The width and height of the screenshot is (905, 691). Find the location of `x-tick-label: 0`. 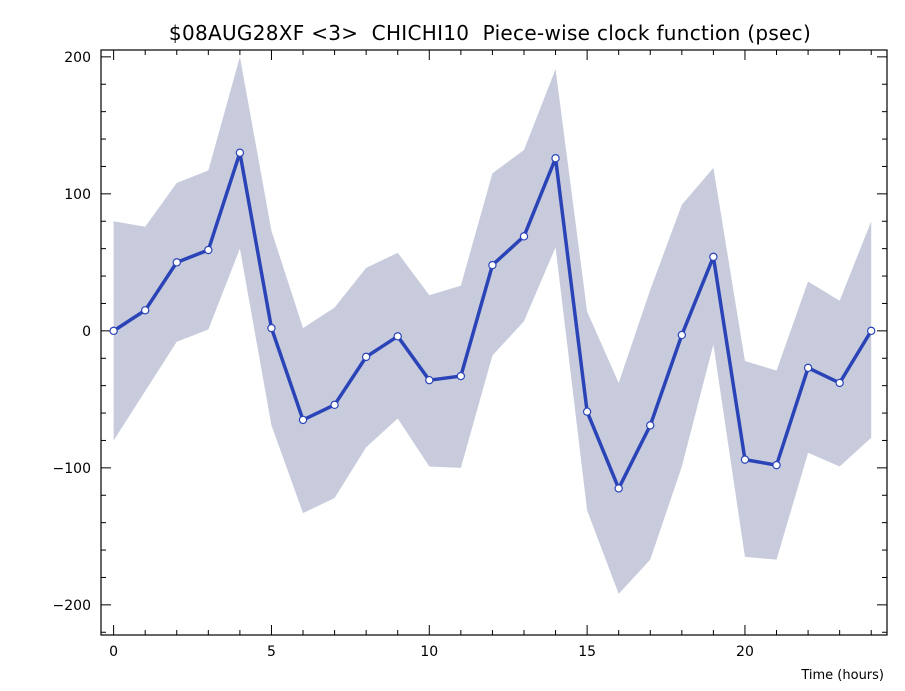

x-tick-label: 0 is located at coordinates (113, 652).